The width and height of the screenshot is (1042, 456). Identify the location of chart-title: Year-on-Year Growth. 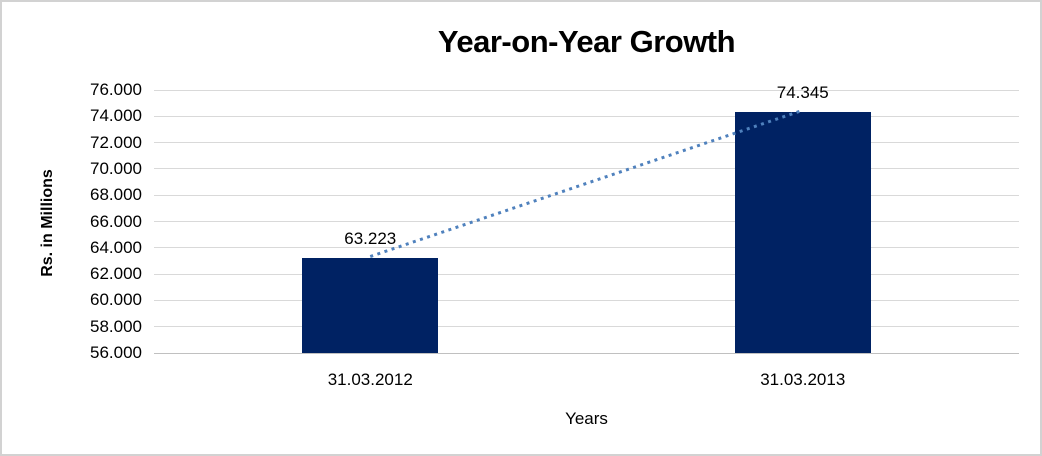
(586, 41).